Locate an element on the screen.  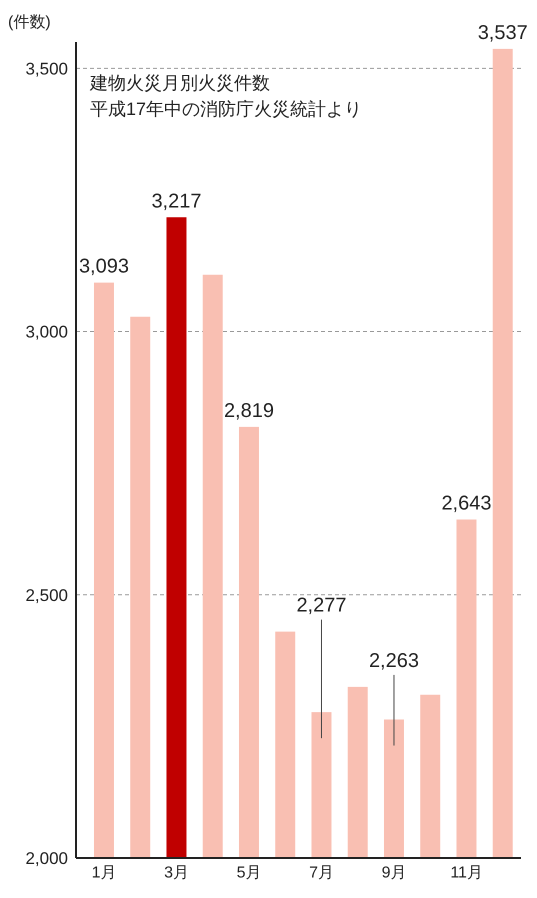
data-label: 2,643 is located at coordinates (466, 503).